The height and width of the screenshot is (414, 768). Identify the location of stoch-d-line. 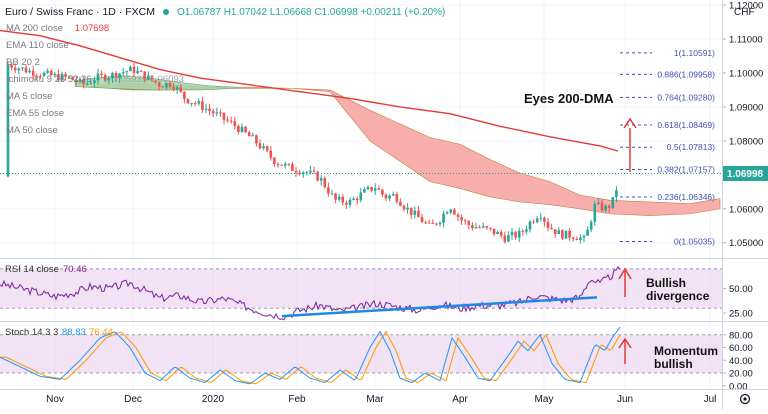
(310, 357).